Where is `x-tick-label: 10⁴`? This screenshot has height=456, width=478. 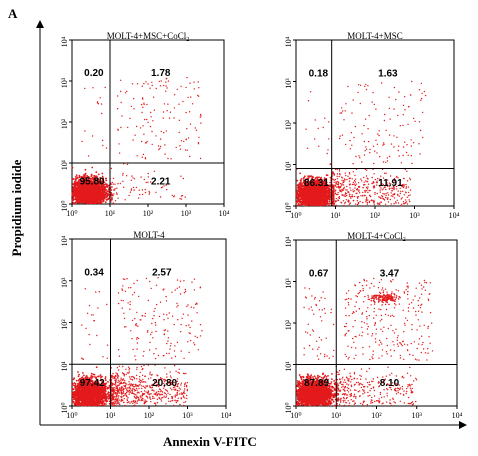 x-tick-label: 10⁴ is located at coordinates (224, 213).